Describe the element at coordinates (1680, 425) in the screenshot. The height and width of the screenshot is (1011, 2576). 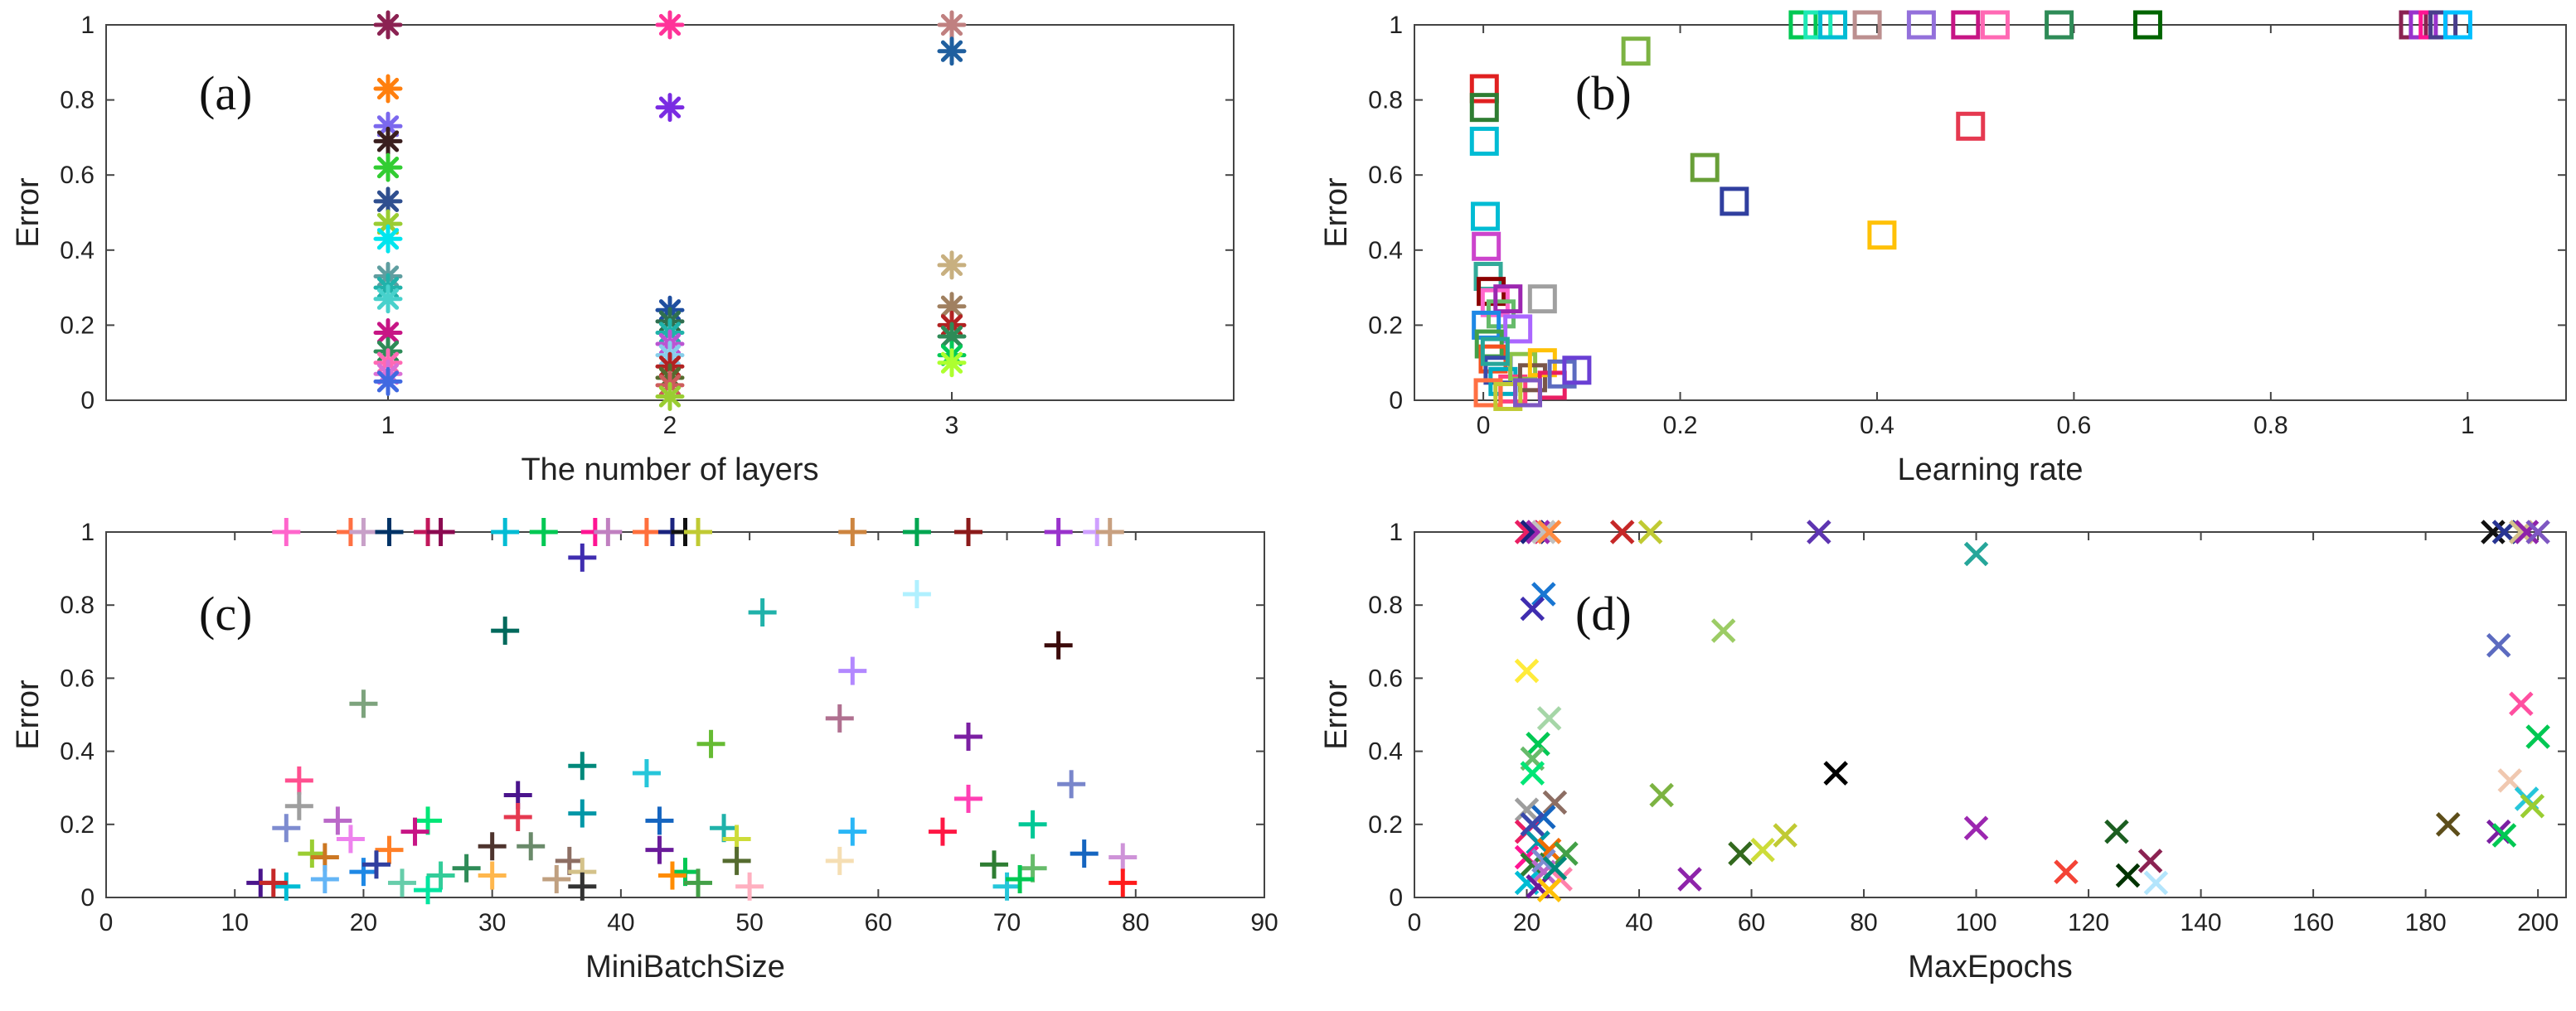
I see `x-tick-label: 0.2` at that location.